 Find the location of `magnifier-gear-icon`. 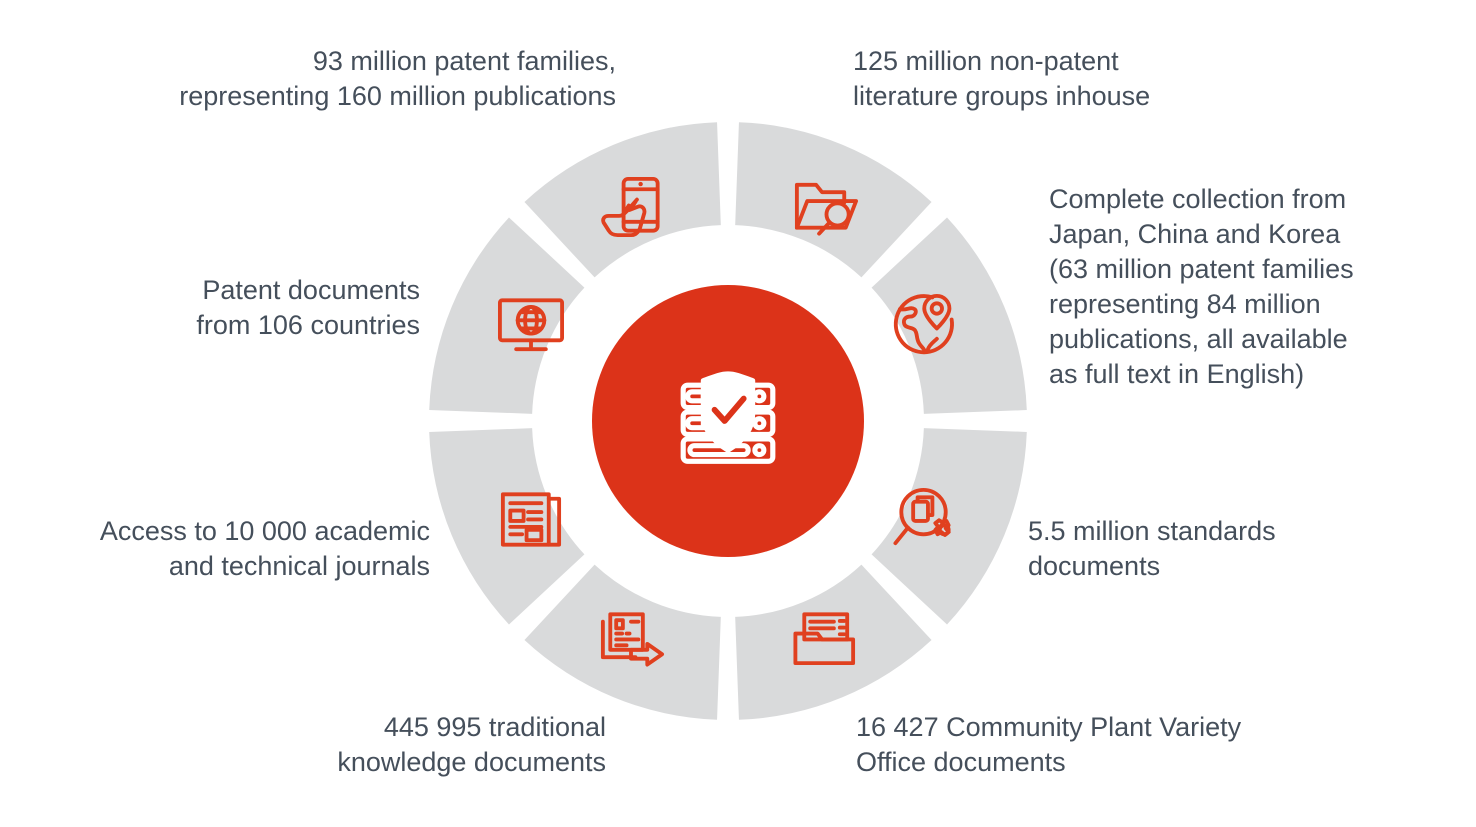

magnifier-gear-icon is located at coordinates (925, 518).